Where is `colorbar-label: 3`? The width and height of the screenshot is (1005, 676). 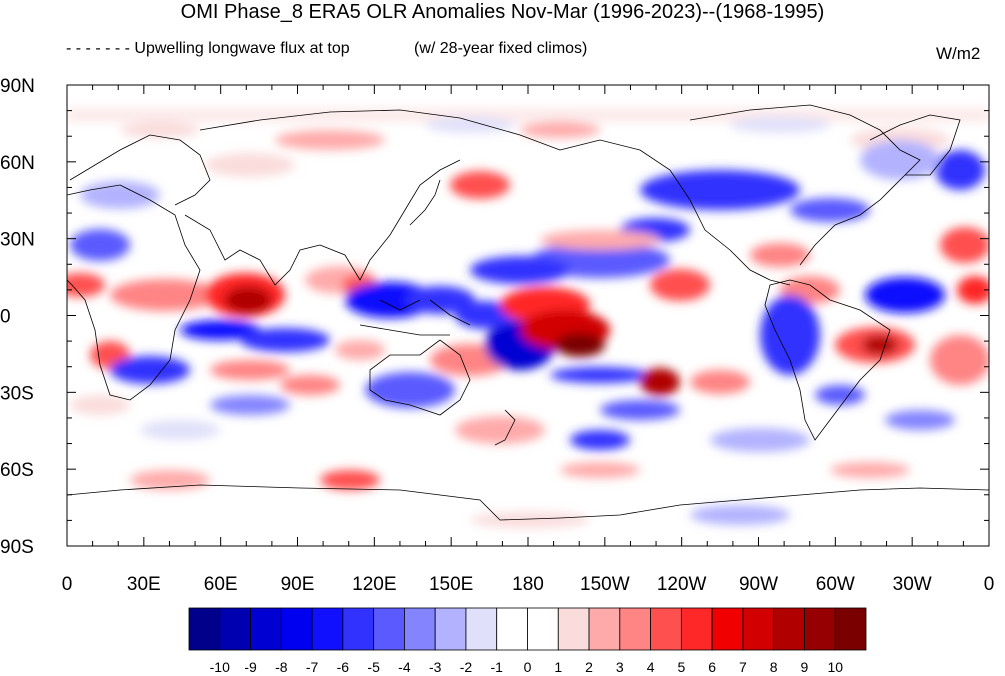 colorbar-label: 3 is located at coordinates (620, 667).